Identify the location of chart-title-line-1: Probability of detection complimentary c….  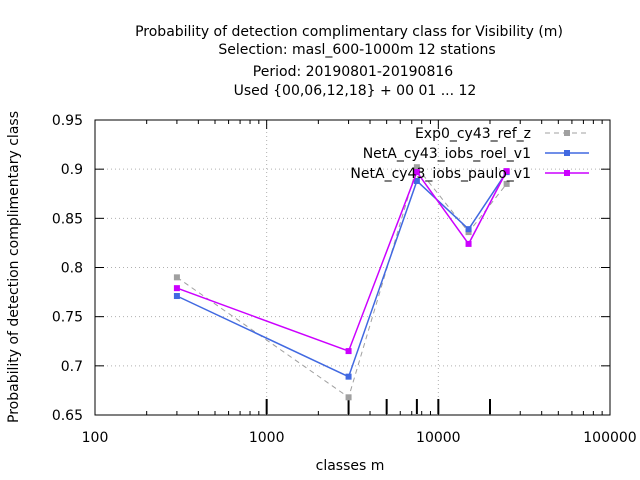
(349, 32).